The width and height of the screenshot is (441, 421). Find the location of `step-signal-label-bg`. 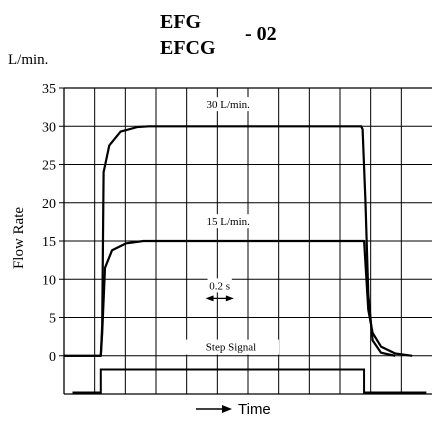

step-signal-label-bg is located at coordinates (231, 347).